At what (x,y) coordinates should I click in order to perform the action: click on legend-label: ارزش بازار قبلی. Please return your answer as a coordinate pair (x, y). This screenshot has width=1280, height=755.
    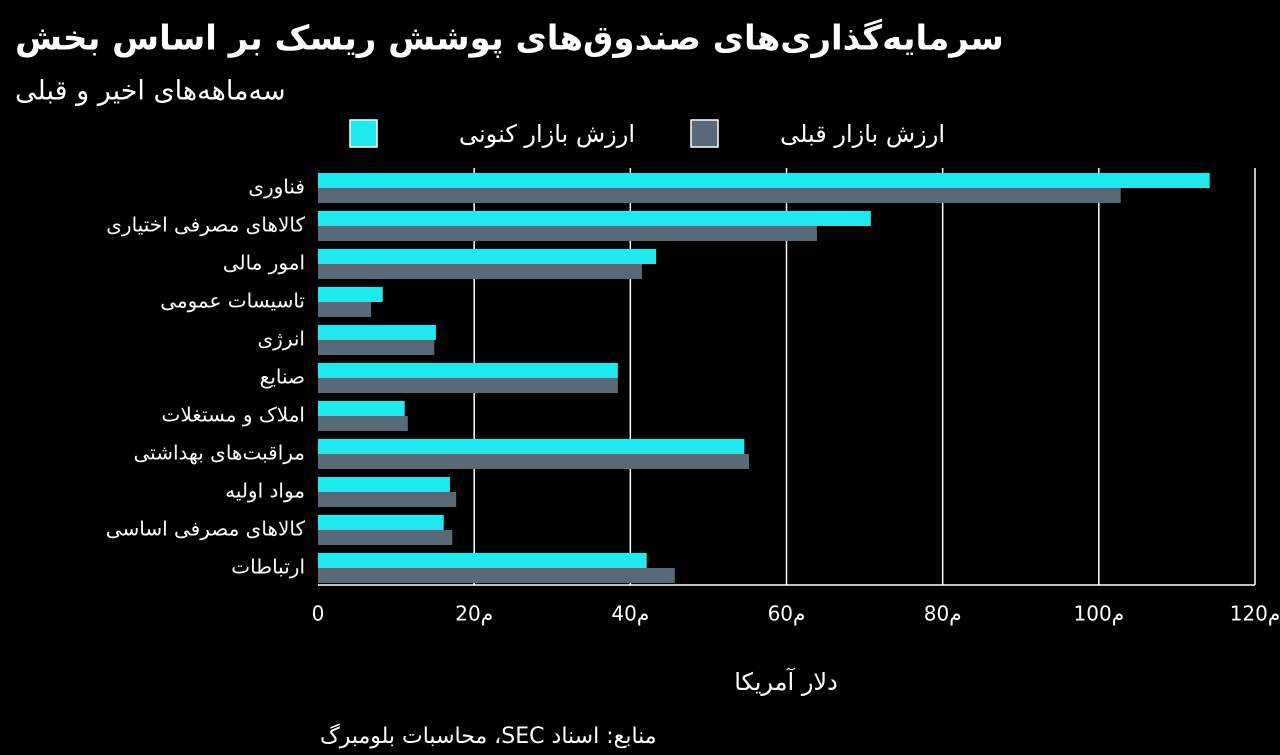
    Looking at the image, I should click on (862, 134).